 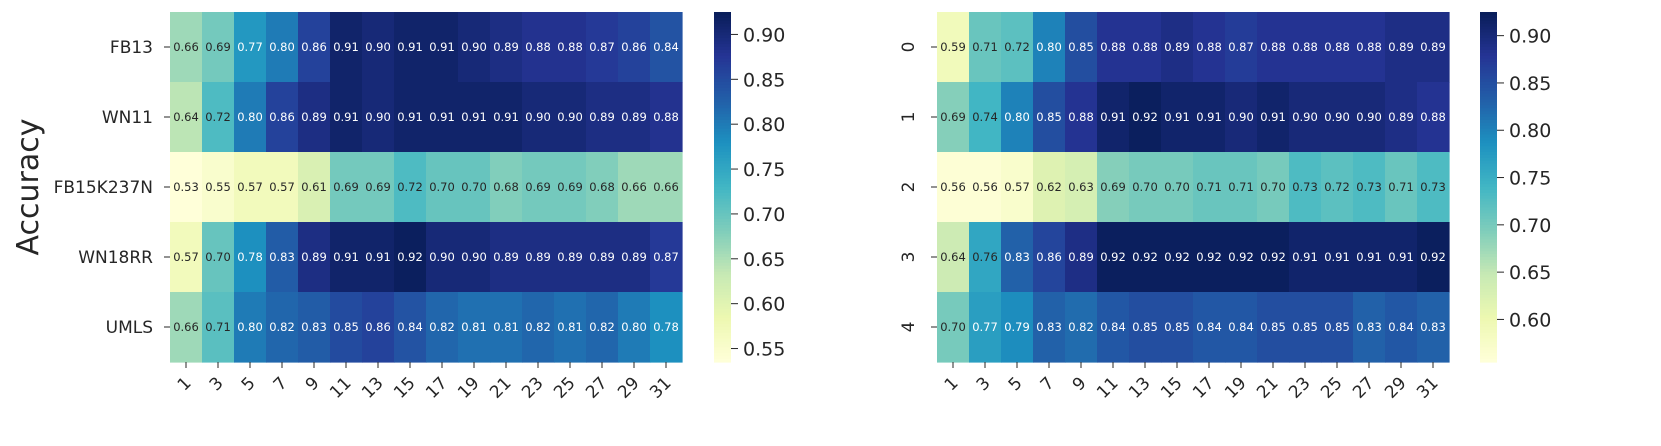 What do you see at coordinates (1145, 187) in the screenshot?
I see `cell-value-label: 0.70` at bounding box center [1145, 187].